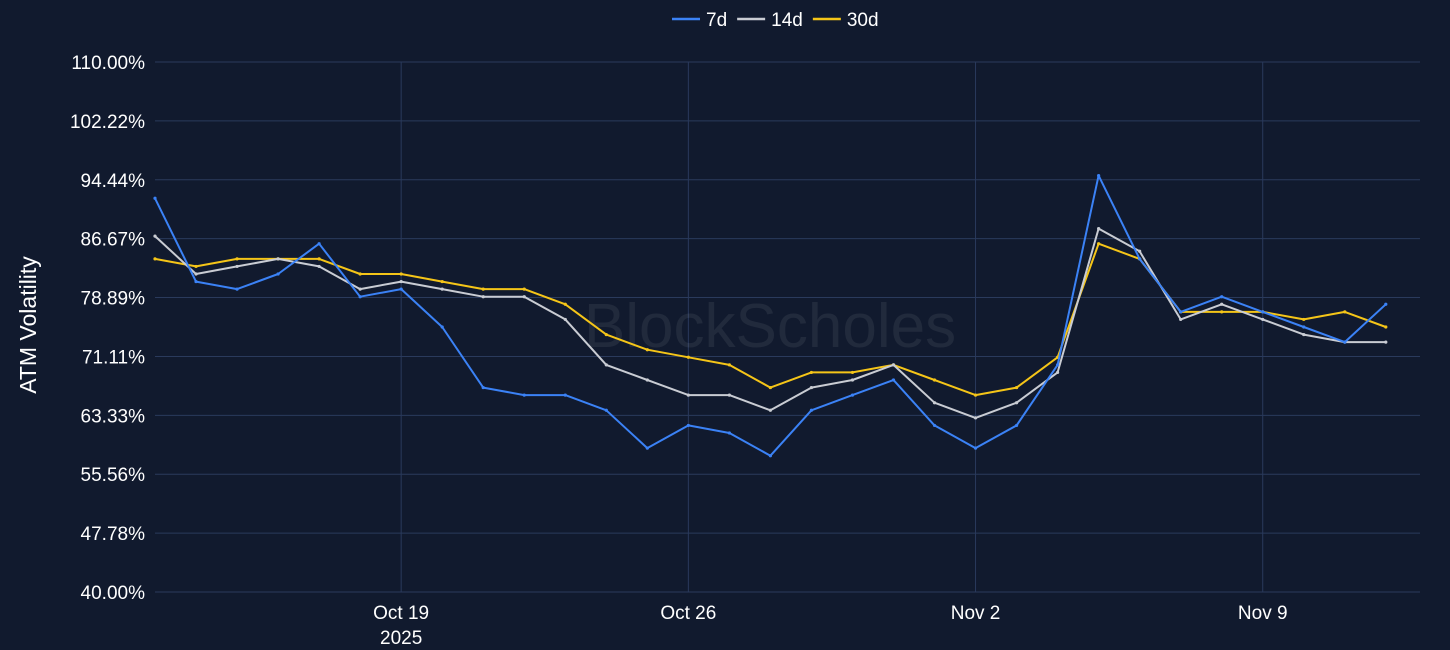 The width and height of the screenshot is (1450, 650). Describe the element at coordinates (113, 240) in the screenshot. I see `y-tick-label: 86.67%` at that location.